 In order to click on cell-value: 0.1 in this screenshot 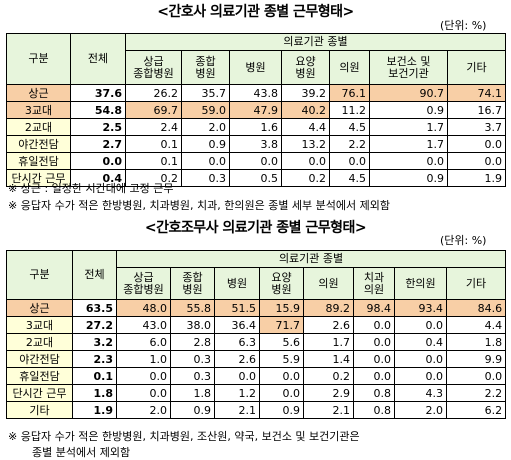, I will do `click(153, 144)`.